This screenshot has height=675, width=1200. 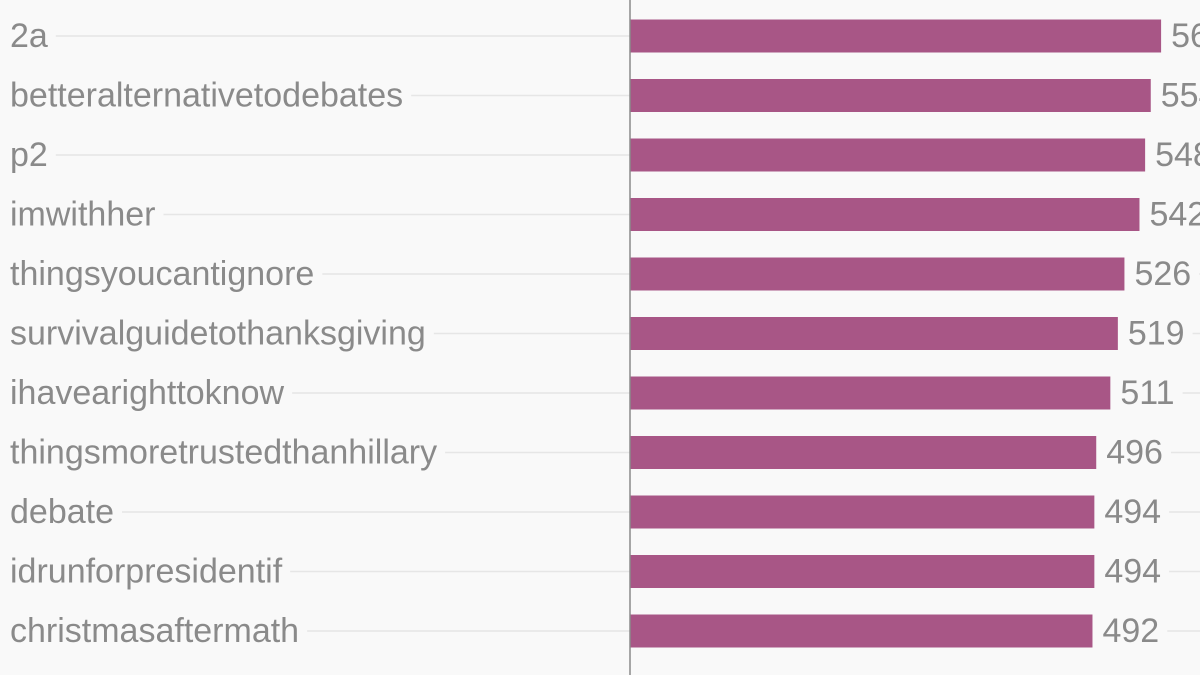 I want to click on value-label: 496, so click(x=1134, y=453).